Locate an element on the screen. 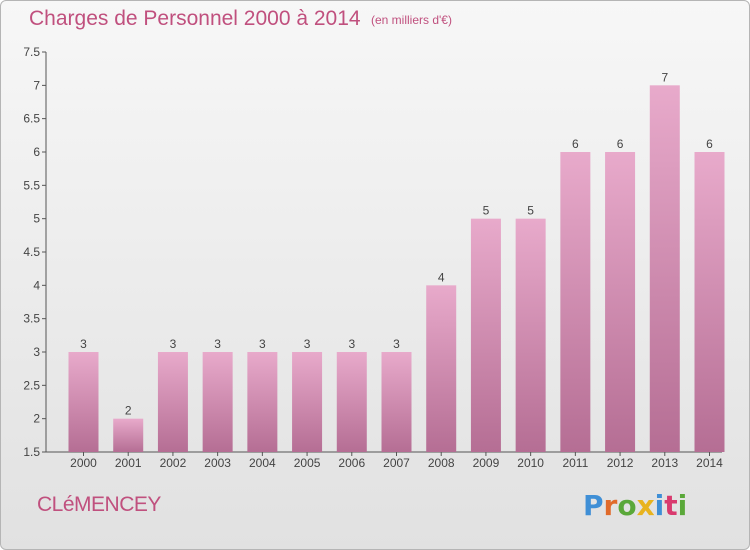 The width and height of the screenshot is (750, 550). bar-2008 is located at coordinates (441, 368).